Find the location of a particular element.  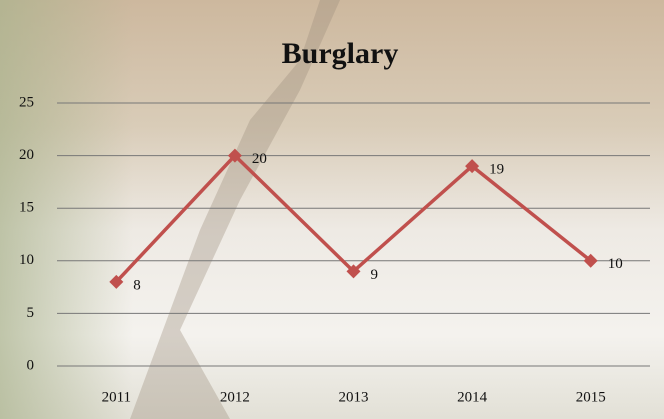

data-label: 10 is located at coordinates (615, 264).